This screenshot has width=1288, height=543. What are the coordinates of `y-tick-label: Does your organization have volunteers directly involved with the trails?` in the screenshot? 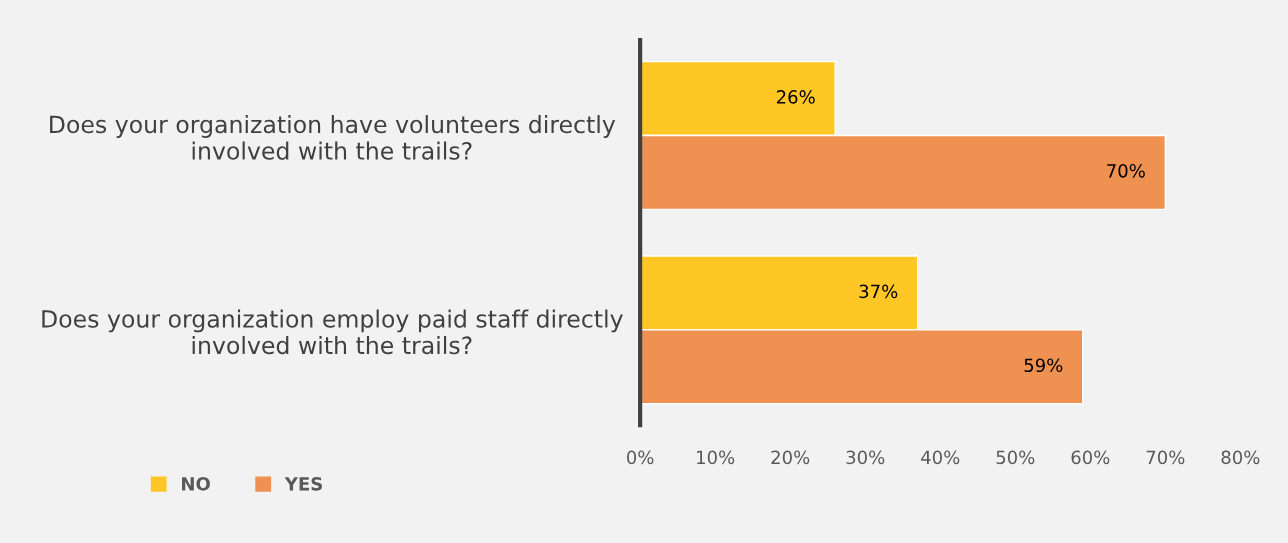 It's located at (333, 137).